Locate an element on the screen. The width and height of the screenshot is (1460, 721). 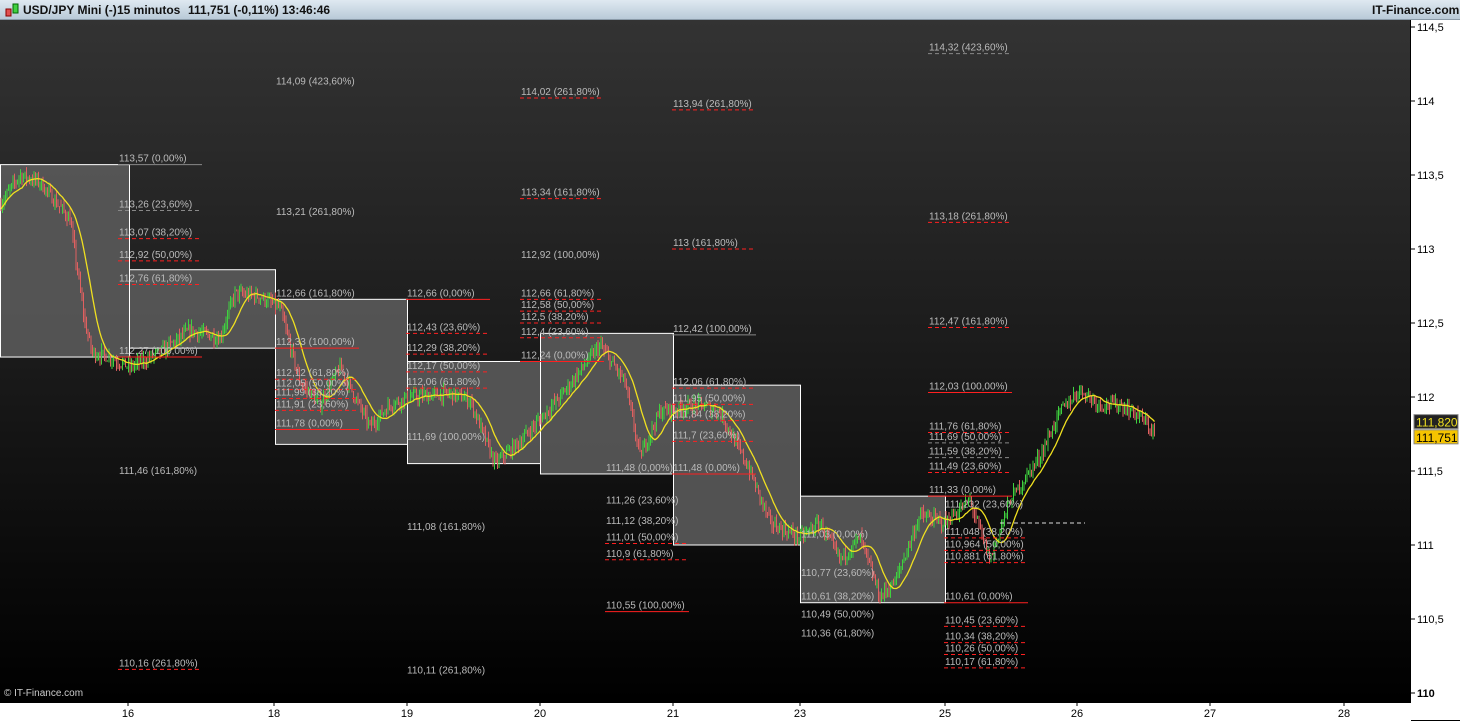
fib-level-label: 110,964 (50,00%) is located at coordinates (984, 544).